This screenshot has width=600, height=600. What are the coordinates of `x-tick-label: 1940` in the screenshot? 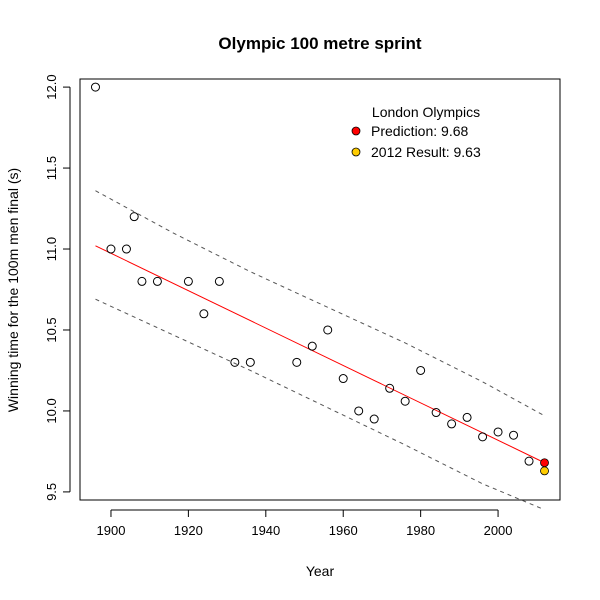 It's located at (265, 530).